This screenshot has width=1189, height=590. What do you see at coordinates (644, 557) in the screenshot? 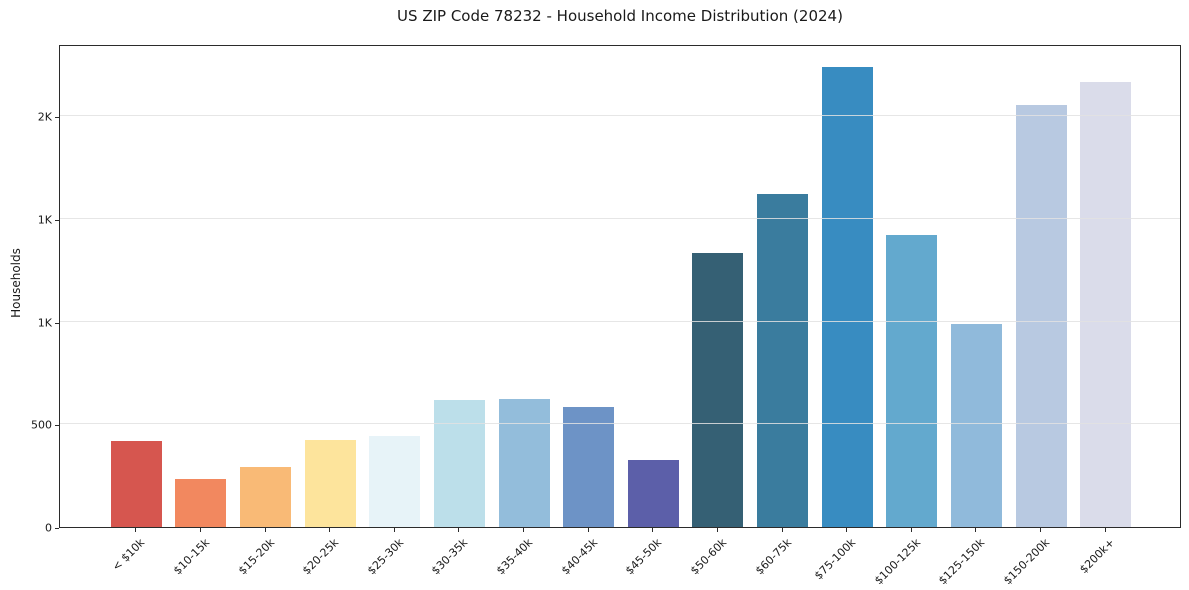
I see `x-tick-label: $45-50k` at bounding box center [644, 557].